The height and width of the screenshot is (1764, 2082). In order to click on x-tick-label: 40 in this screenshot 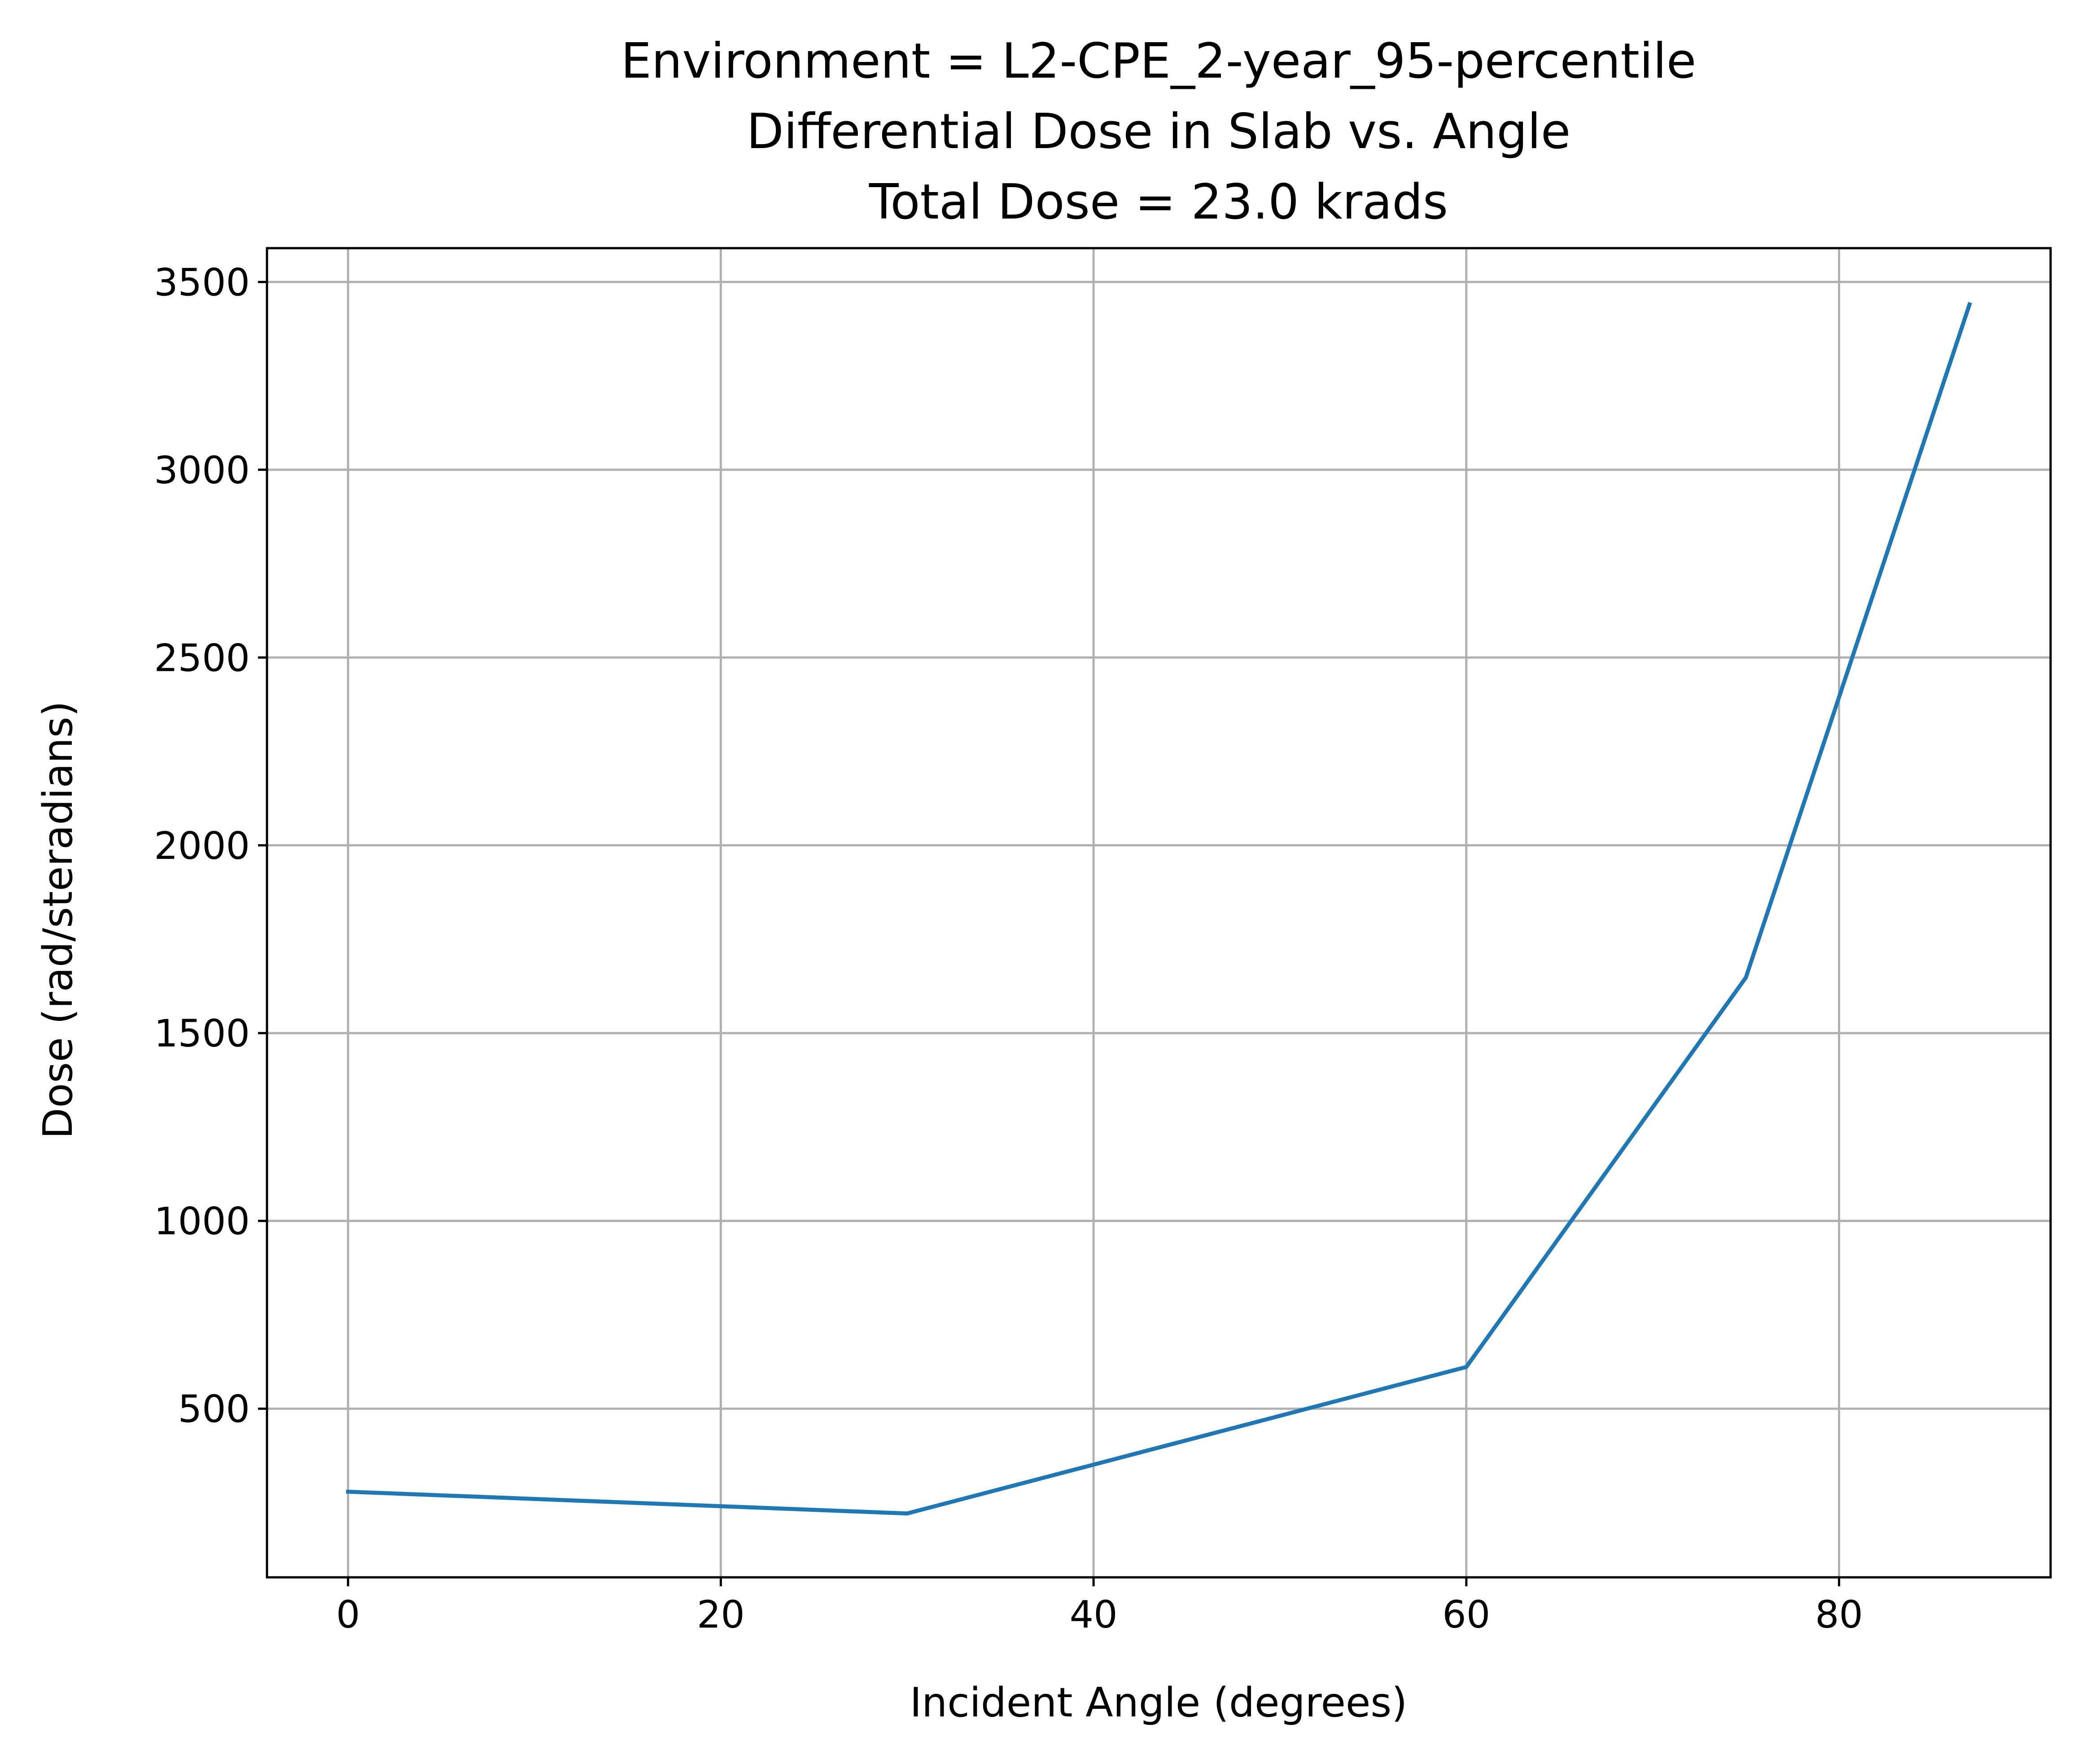, I will do `click(1094, 1615)`.